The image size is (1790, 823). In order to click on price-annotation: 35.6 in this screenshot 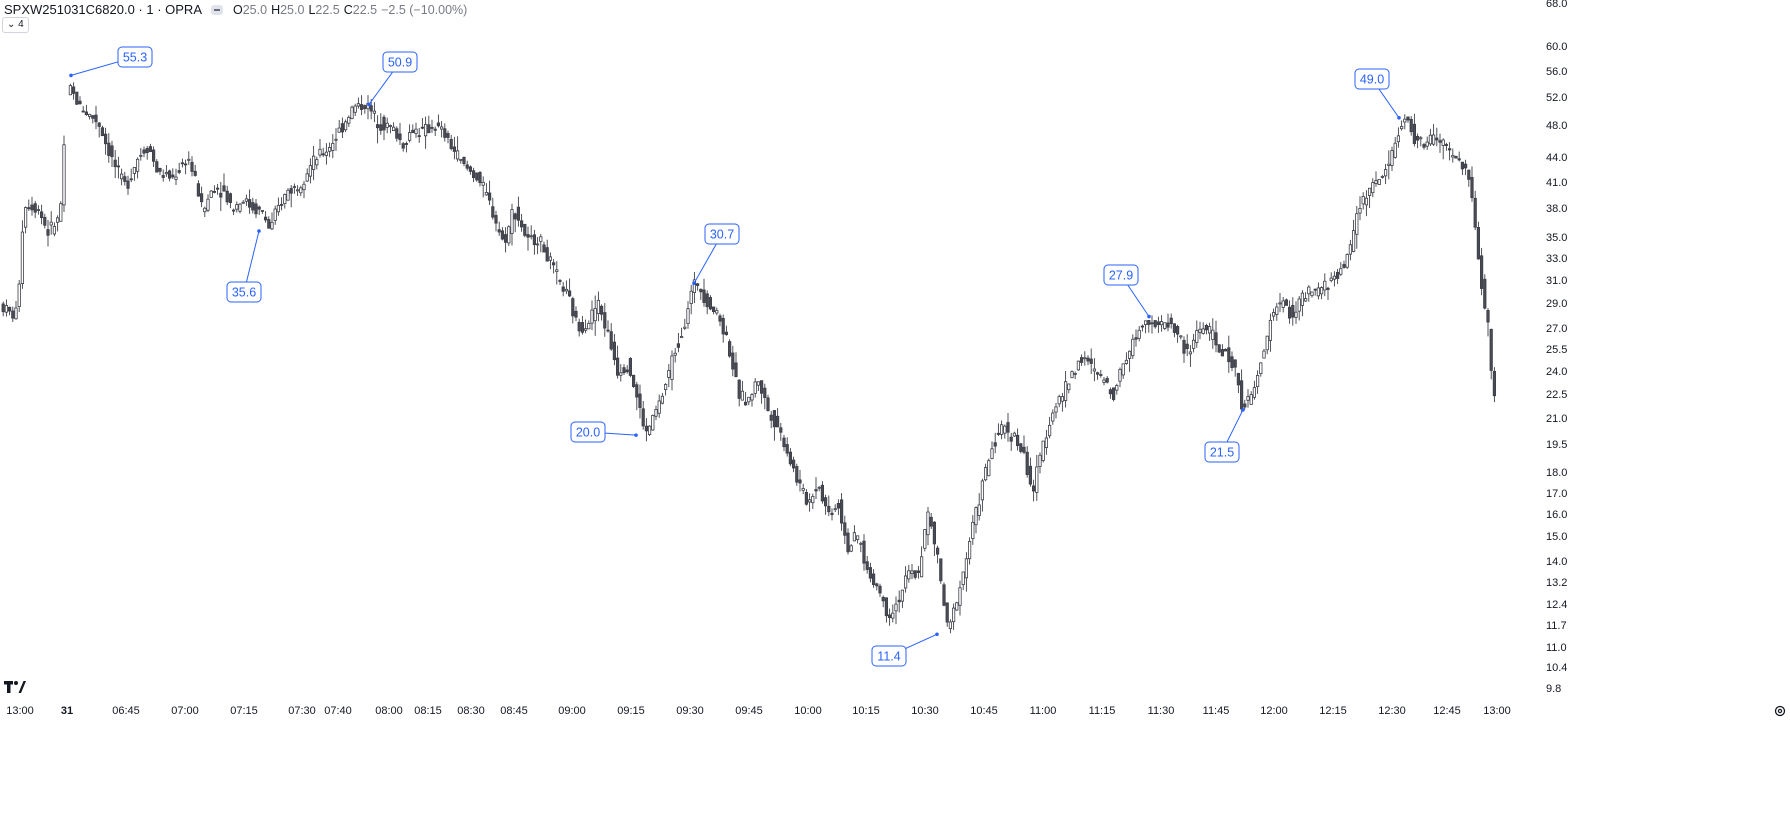, I will do `click(244, 266)`.